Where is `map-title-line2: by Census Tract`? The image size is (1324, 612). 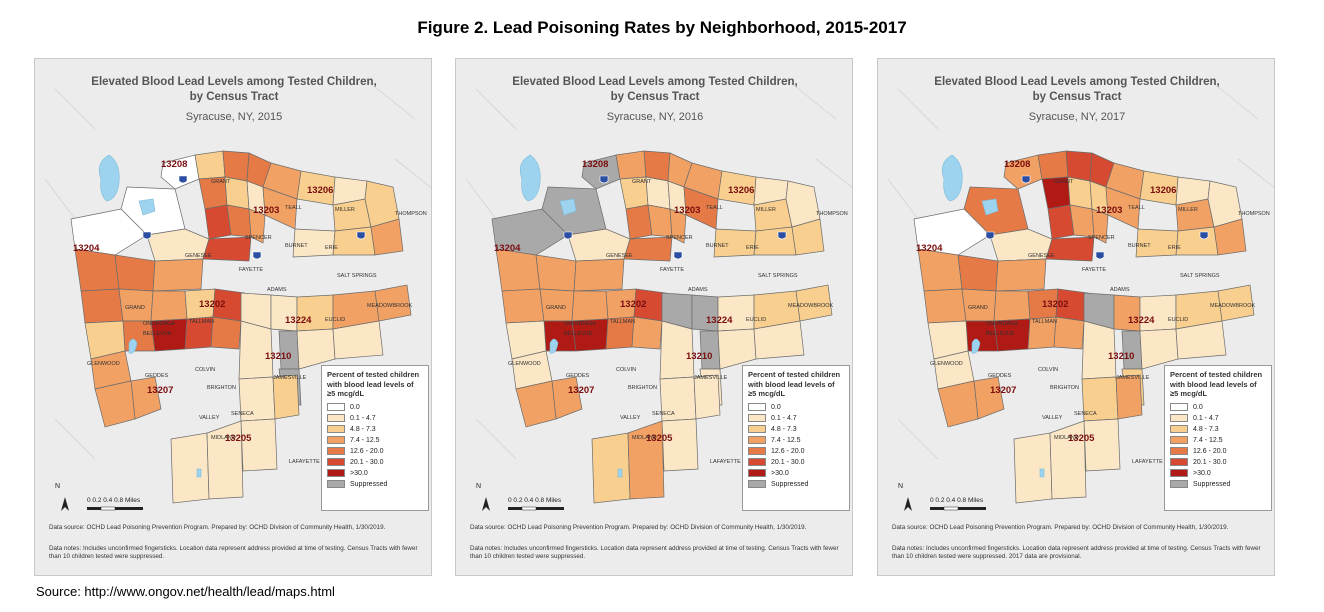 map-title-line2: by Census Tract is located at coordinates (655, 97).